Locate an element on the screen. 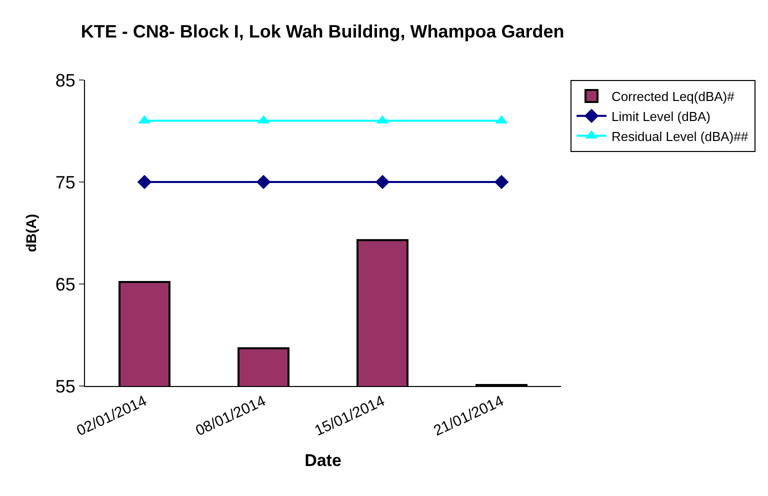  y-tick-label: 55 is located at coordinates (65, 386).